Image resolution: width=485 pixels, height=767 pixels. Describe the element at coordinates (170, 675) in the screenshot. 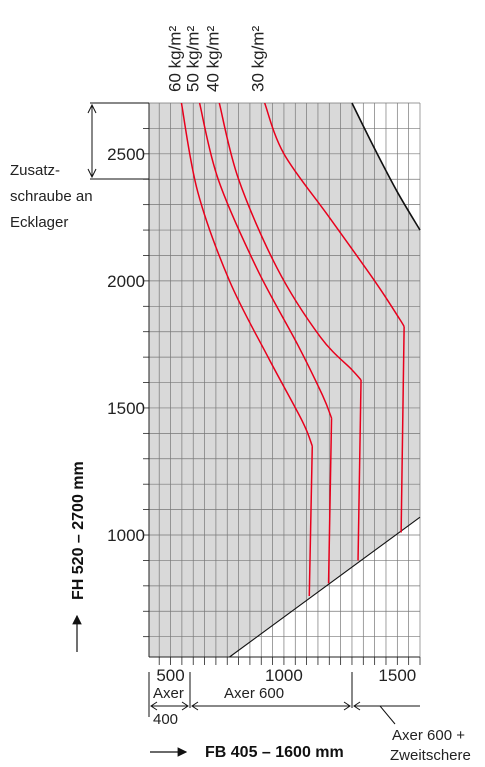

I see `x-tick-label: 500` at that location.